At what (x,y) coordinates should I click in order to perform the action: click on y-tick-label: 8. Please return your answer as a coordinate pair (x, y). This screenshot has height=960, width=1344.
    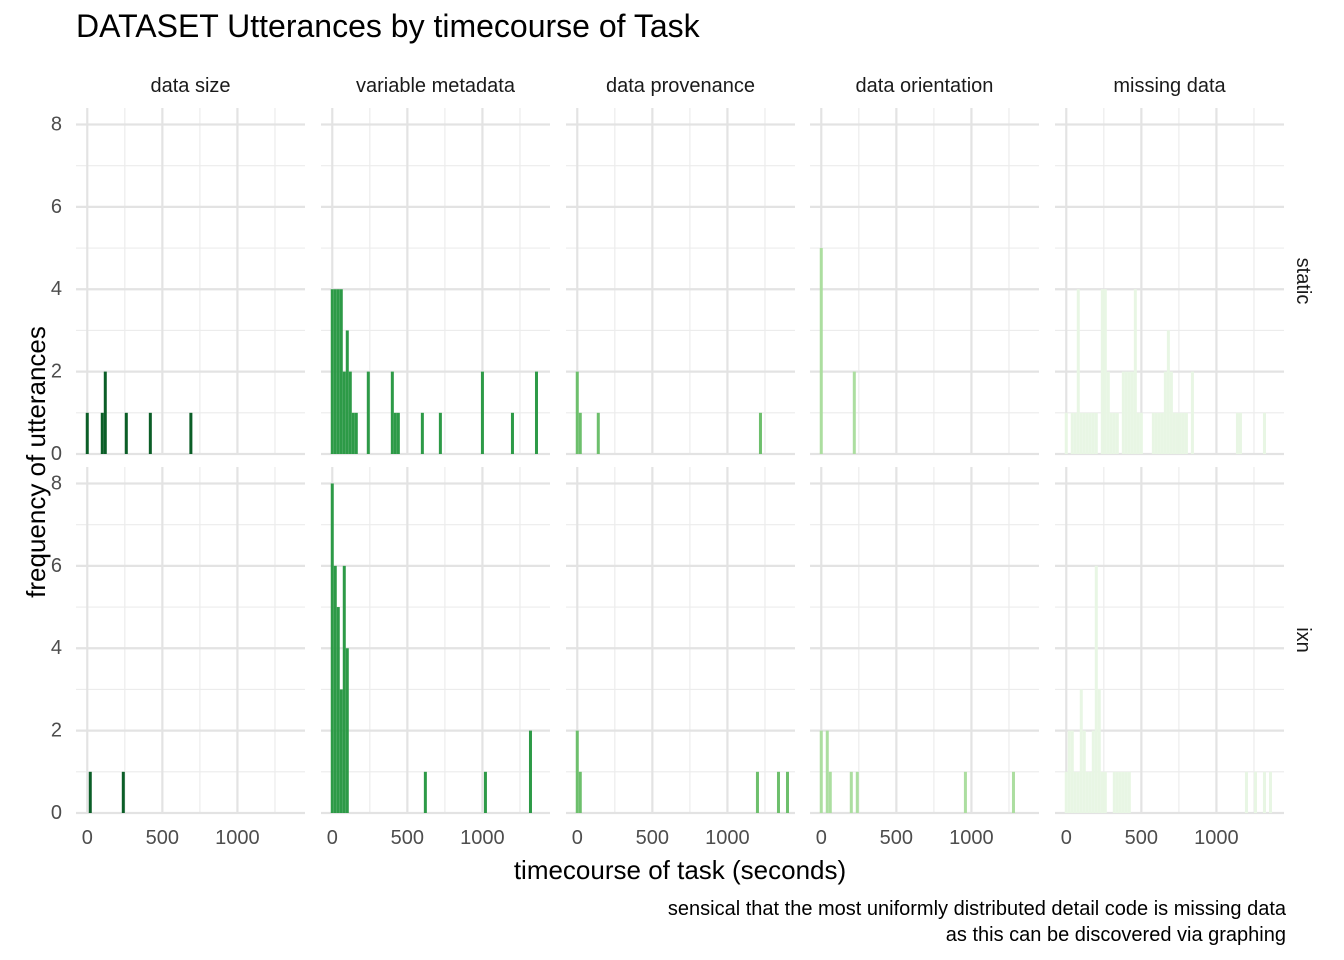
    Looking at the image, I should click on (56, 124).